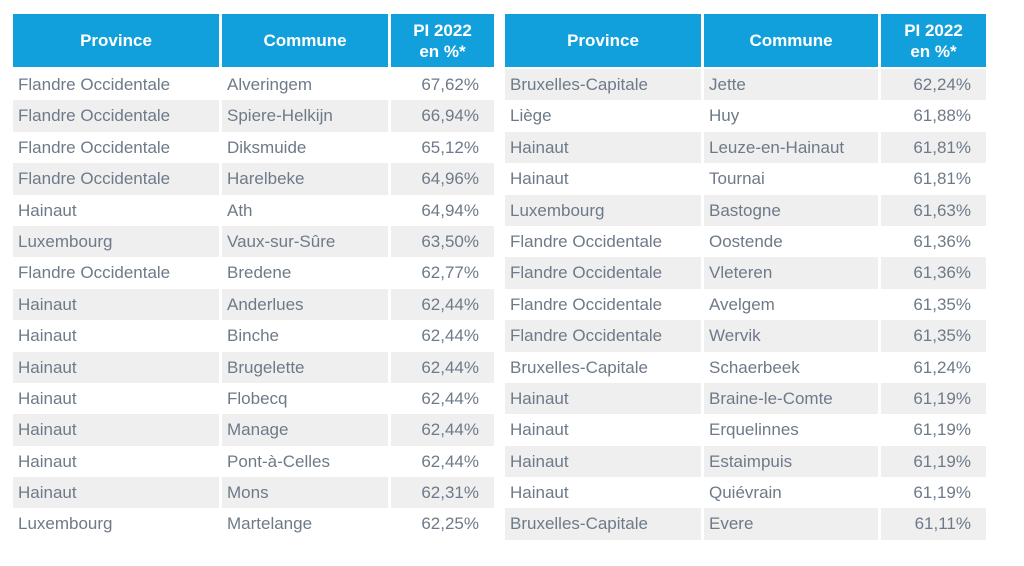 The image size is (1024, 566). Describe the element at coordinates (531, 116) in the screenshot. I see `cell-province: Liège` at that location.